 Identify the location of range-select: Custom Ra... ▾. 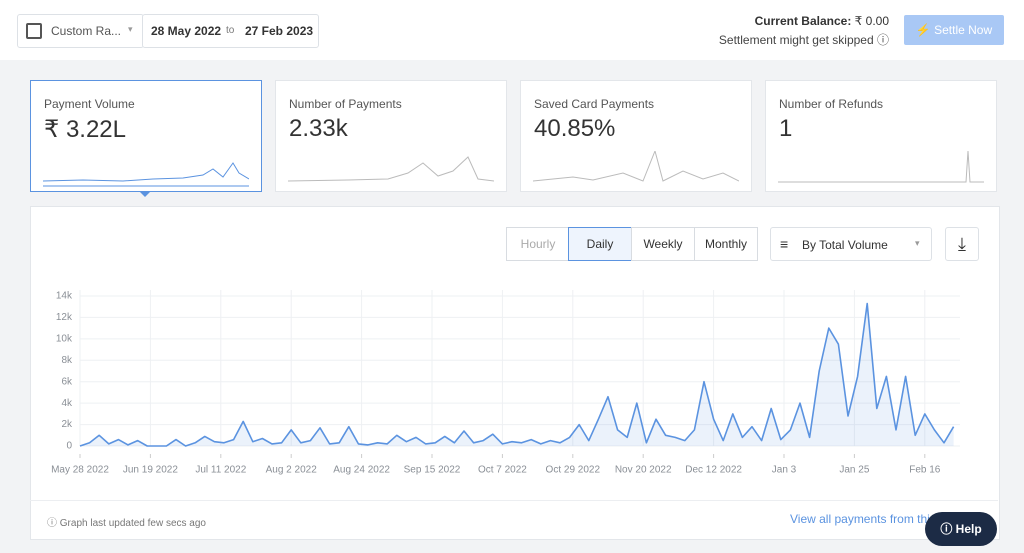
(80, 31).